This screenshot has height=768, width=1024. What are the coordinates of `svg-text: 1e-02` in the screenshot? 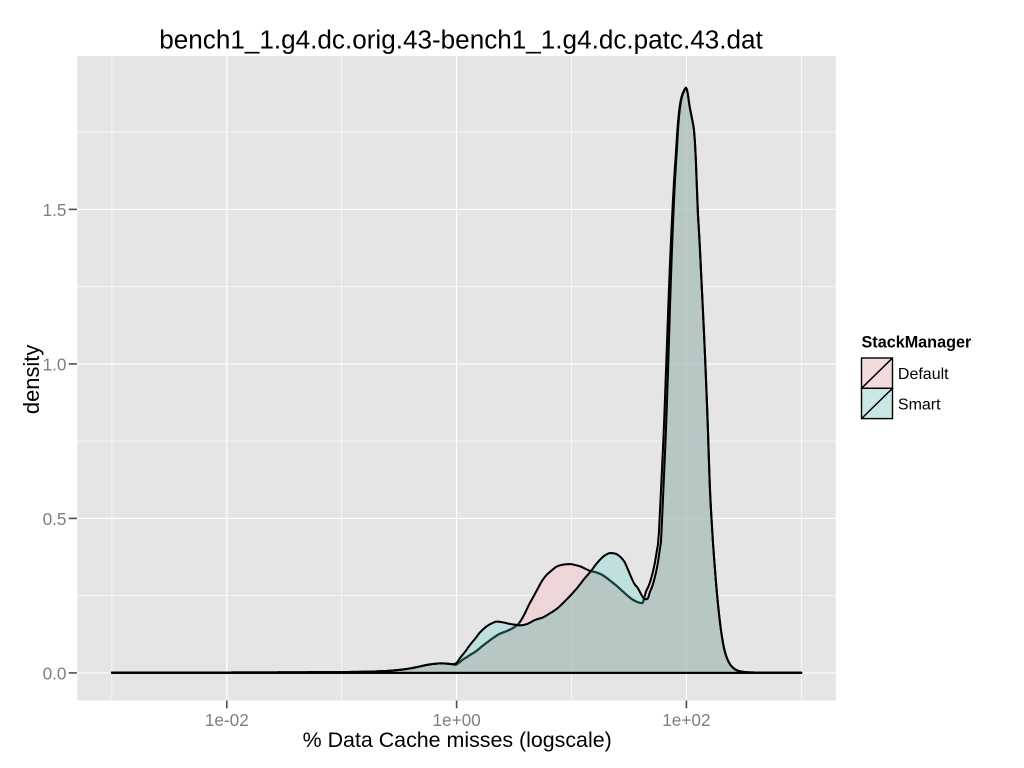 It's located at (227, 720).